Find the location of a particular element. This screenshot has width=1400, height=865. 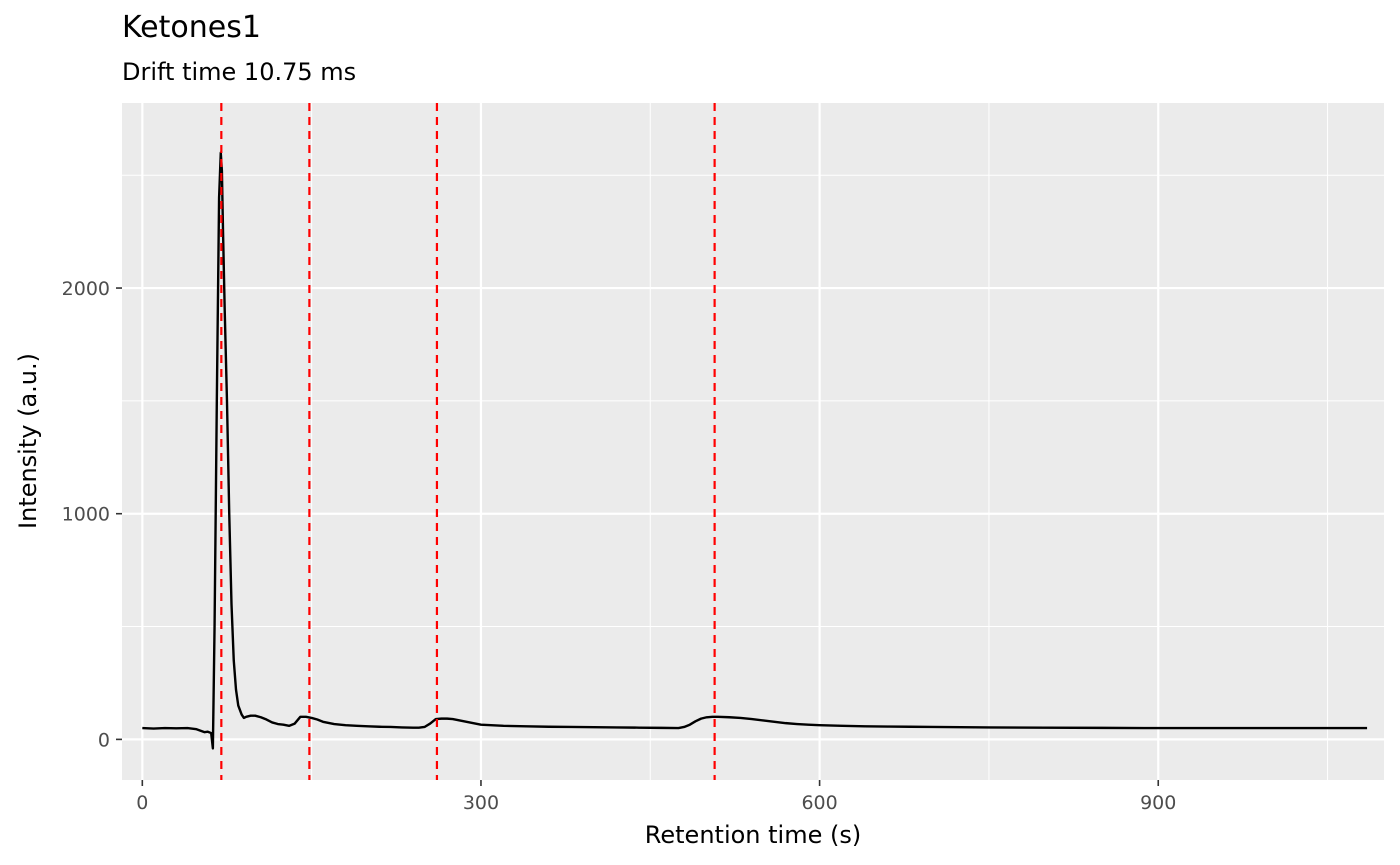

y-tick-label: 0 is located at coordinates (104, 740).